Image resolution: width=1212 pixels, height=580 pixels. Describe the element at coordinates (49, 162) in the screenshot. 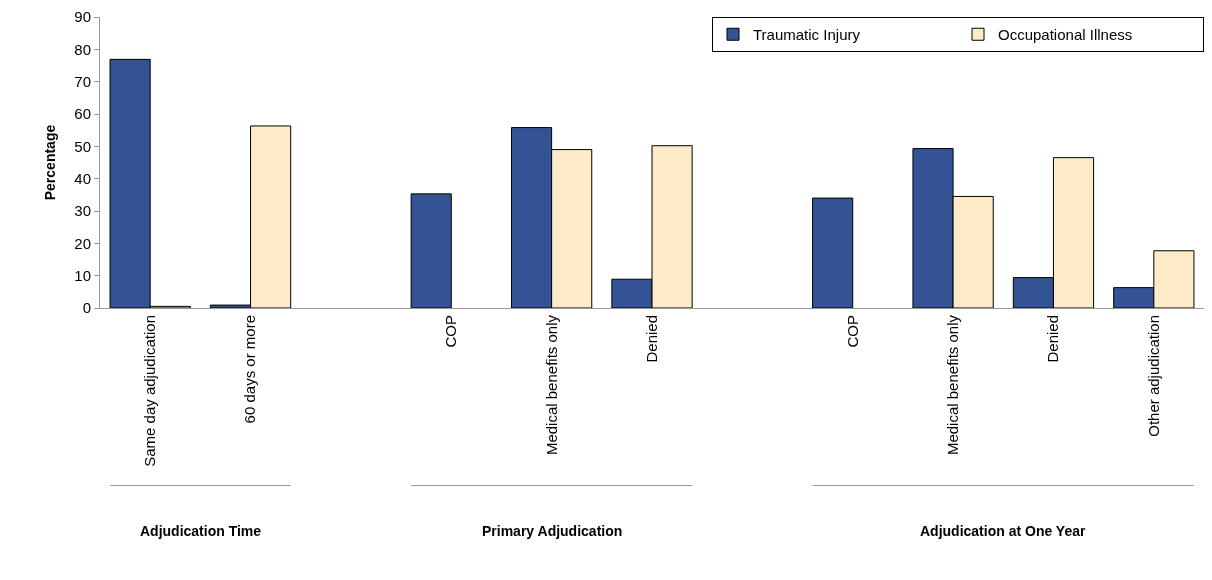

I see `y-axis-title: Percentage` at that location.